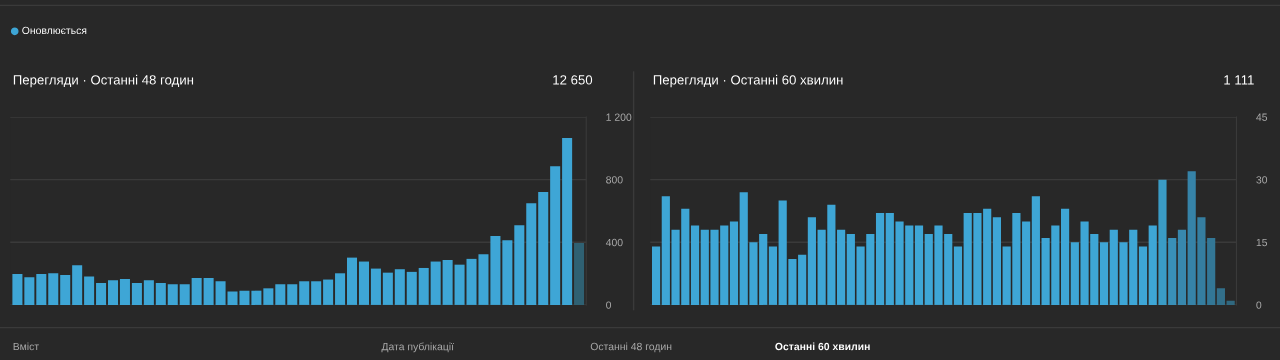  Describe the element at coordinates (1239, 80) in the screenshot. I see `chart-subtitle: 1 111` at that location.